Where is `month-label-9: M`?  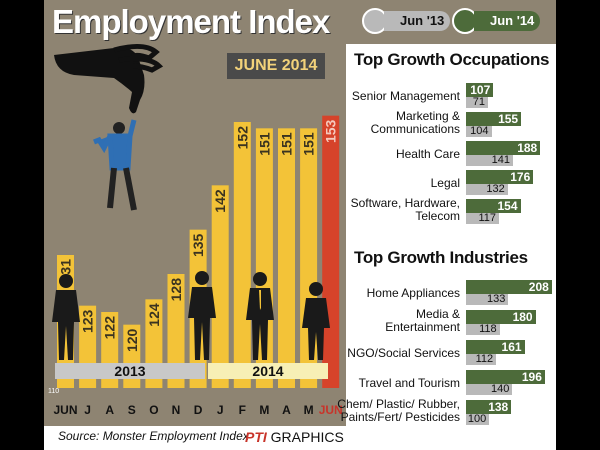 month-label-9: M is located at coordinates (264, 410).